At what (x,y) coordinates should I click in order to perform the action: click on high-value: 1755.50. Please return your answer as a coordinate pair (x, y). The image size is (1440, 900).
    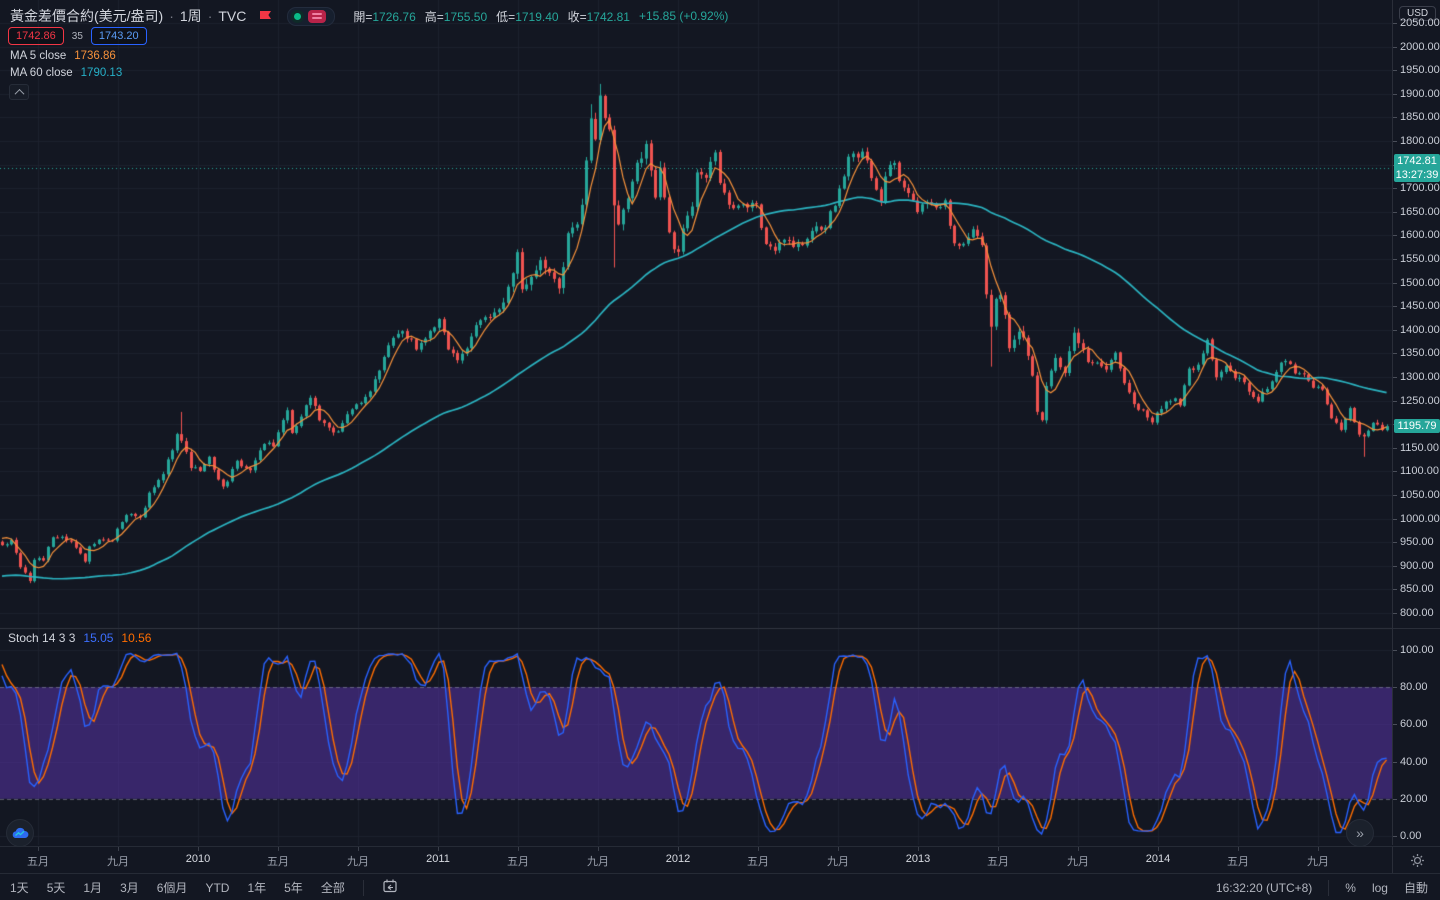
    Looking at the image, I should click on (465, 16).